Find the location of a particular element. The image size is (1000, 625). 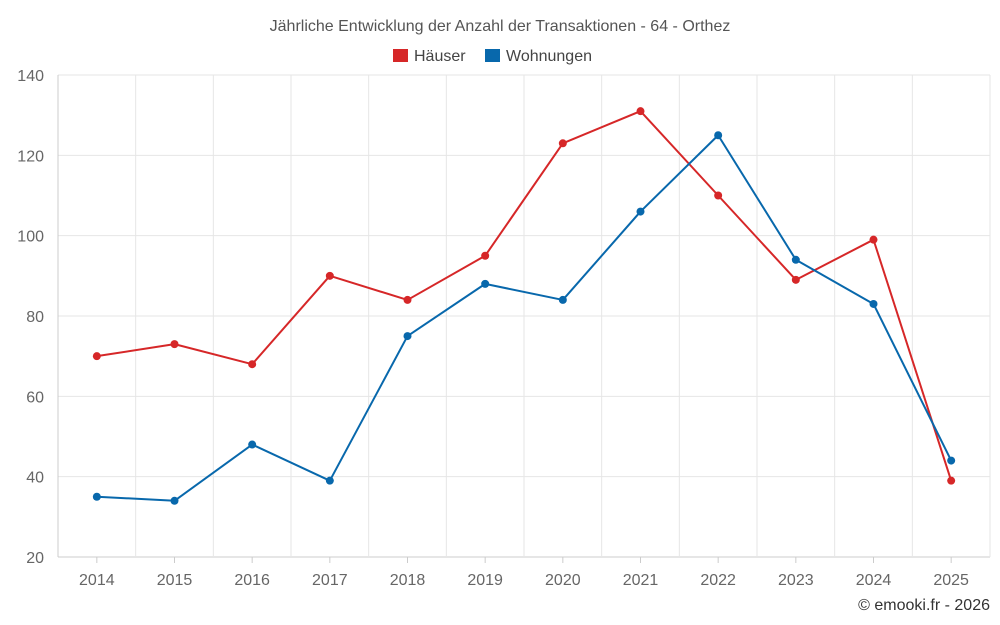

x-tick-label: 2025 is located at coordinates (951, 580).